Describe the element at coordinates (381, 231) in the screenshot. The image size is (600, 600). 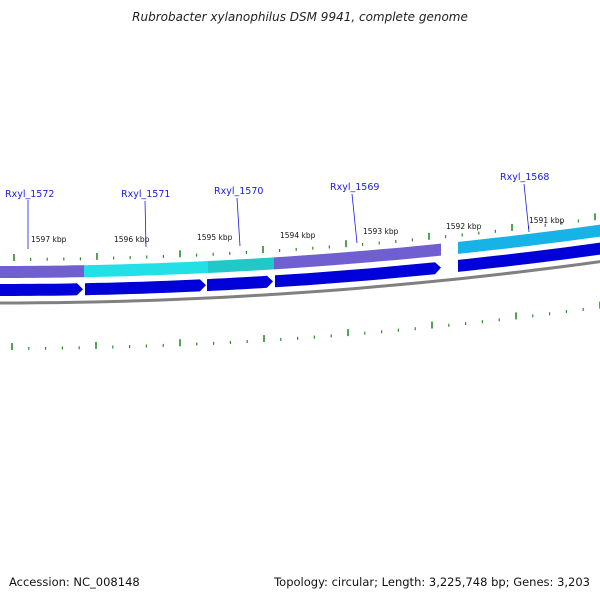
I see `kbp-label-1593: 1593 kbp` at that location.